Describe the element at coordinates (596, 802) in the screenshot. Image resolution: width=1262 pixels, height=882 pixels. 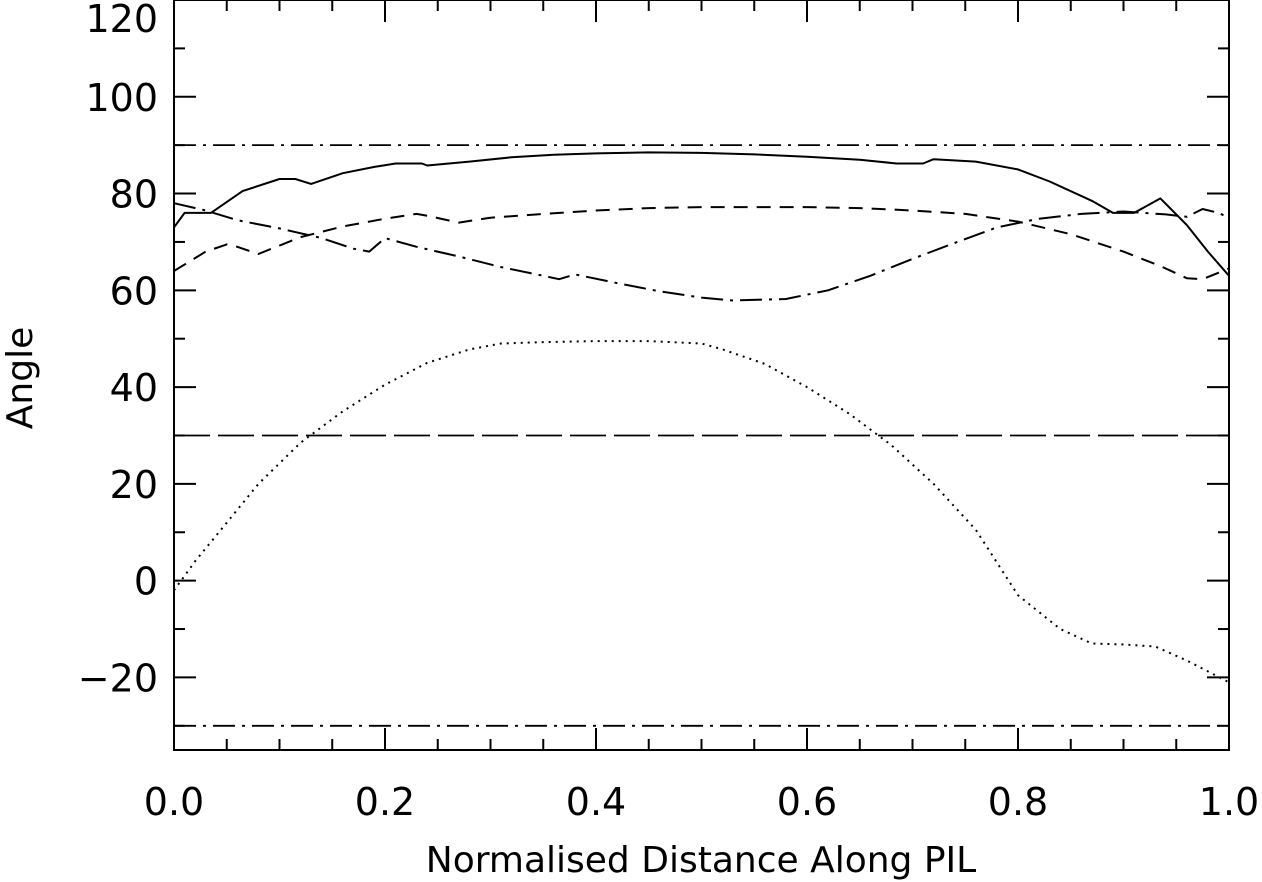
I see `x-tick-label: 0.4` at that location.